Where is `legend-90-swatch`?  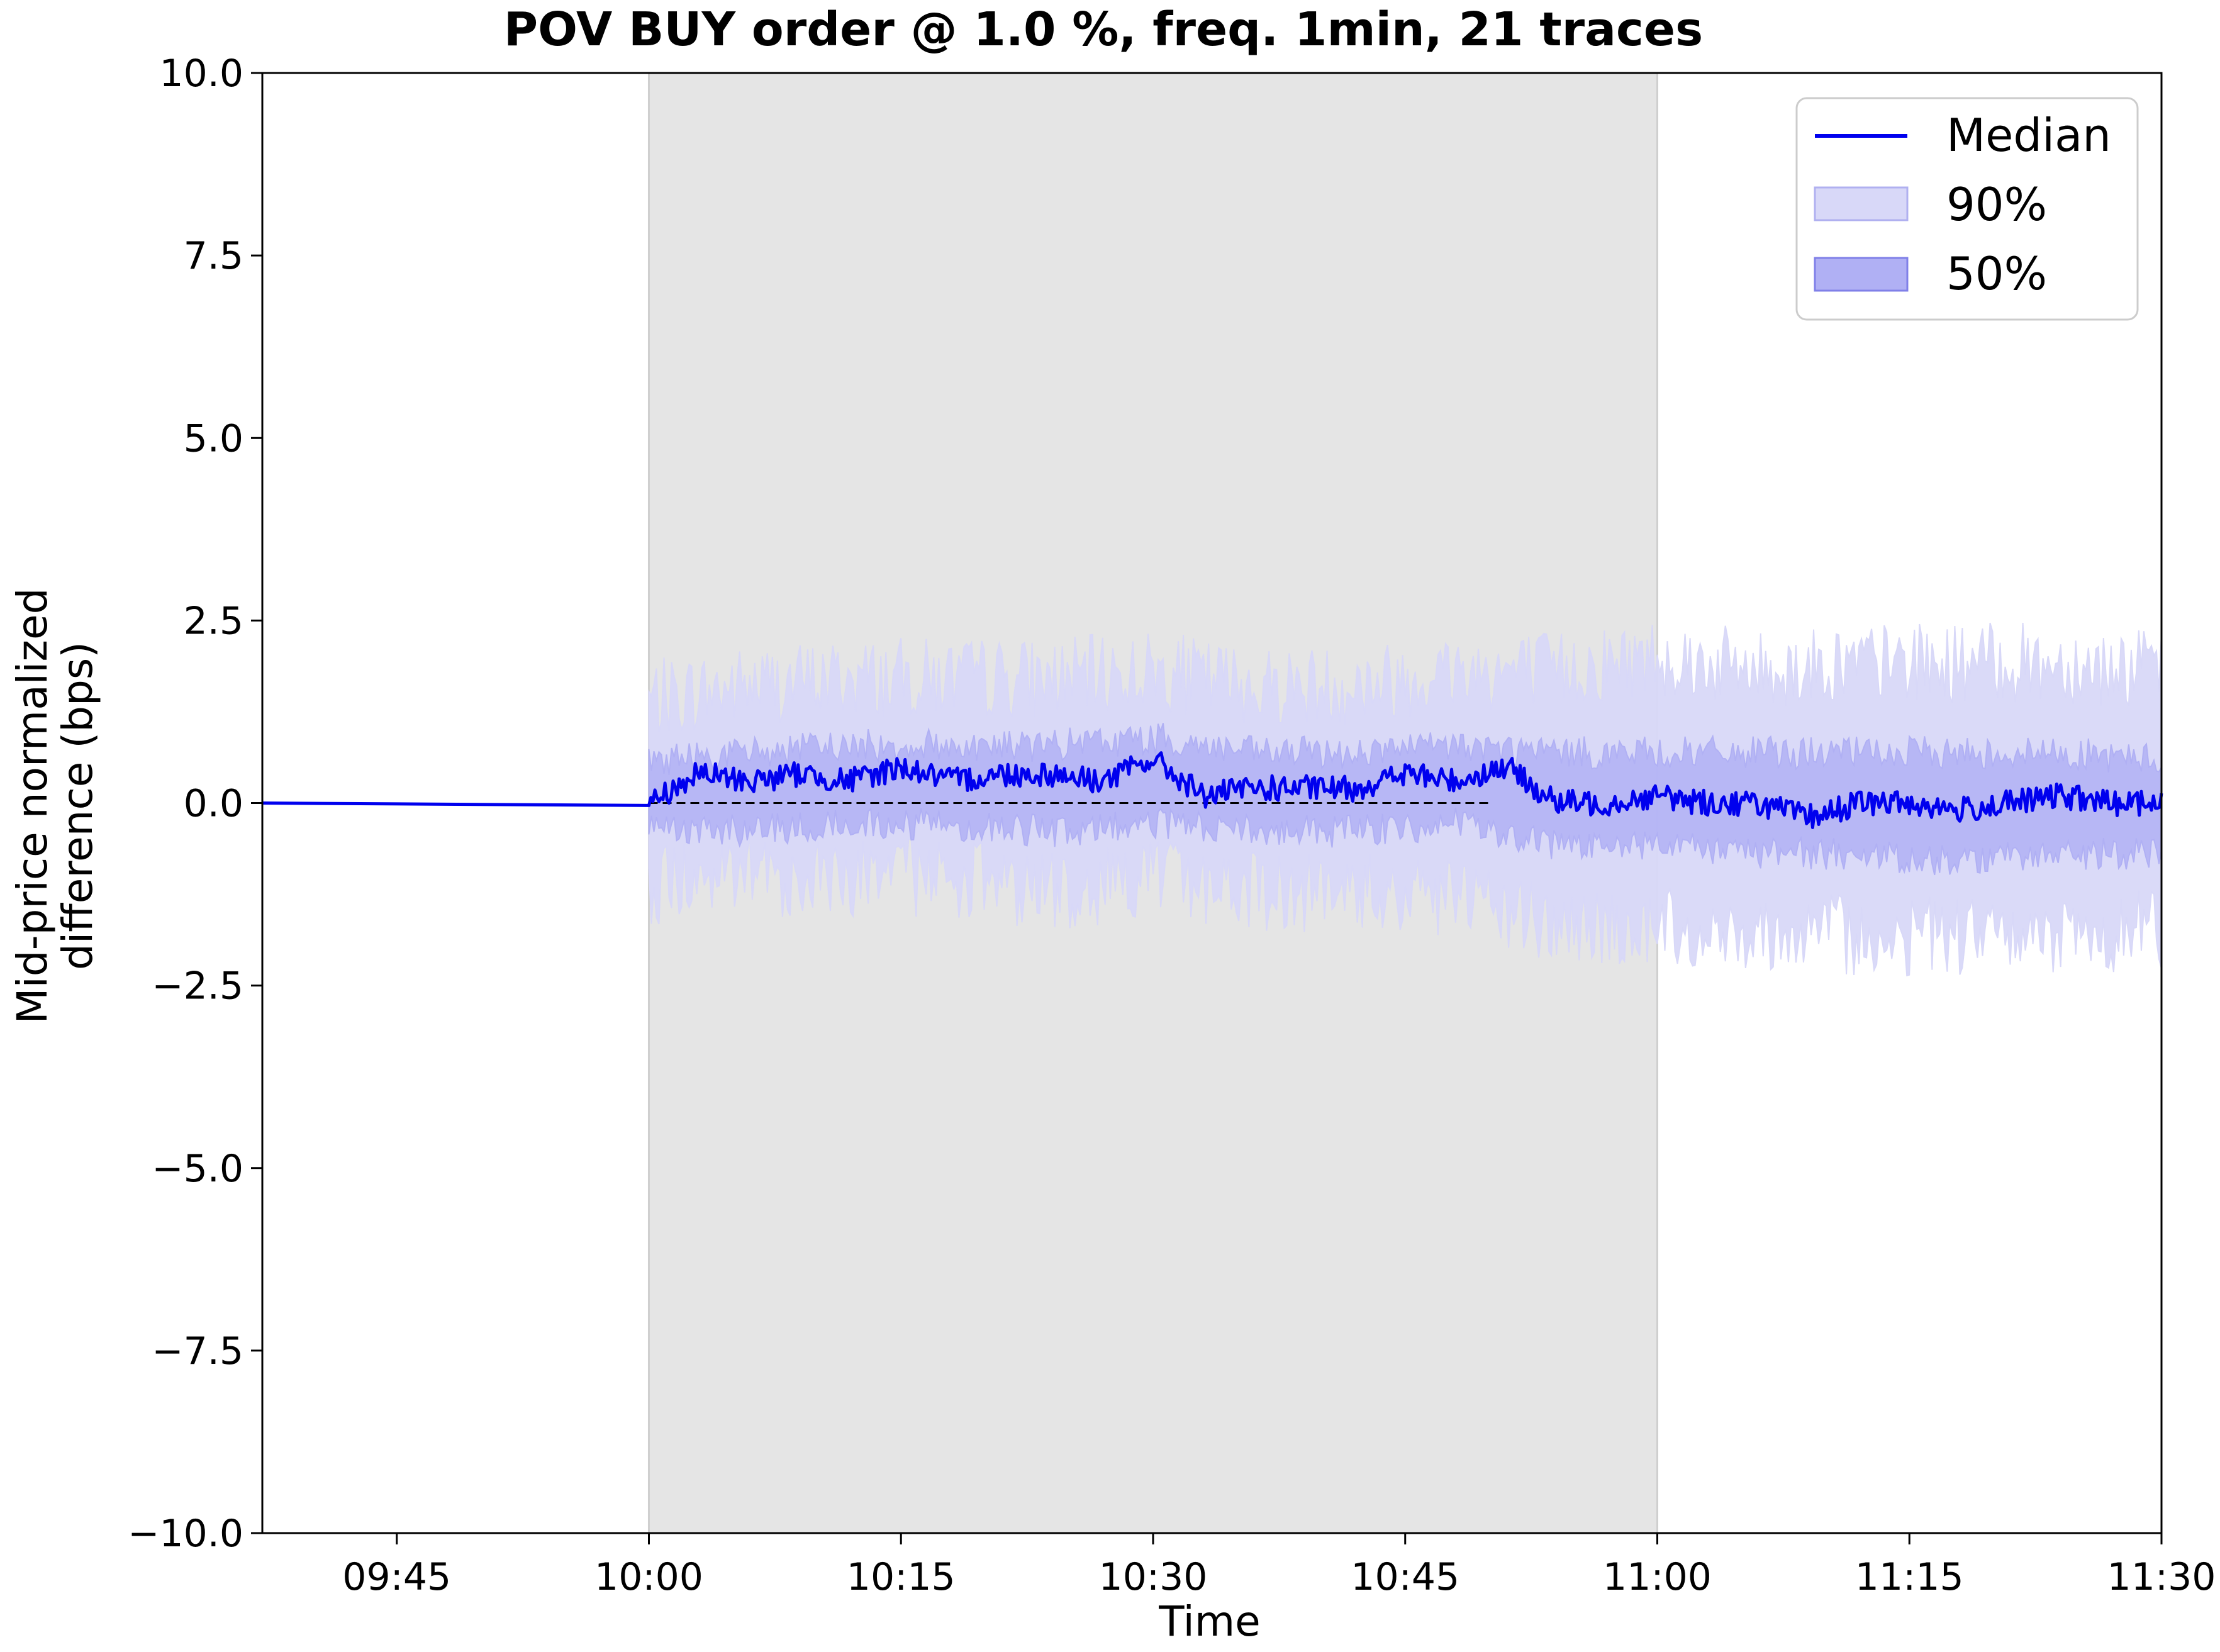 legend-90-swatch is located at coordinates (1862, 204).